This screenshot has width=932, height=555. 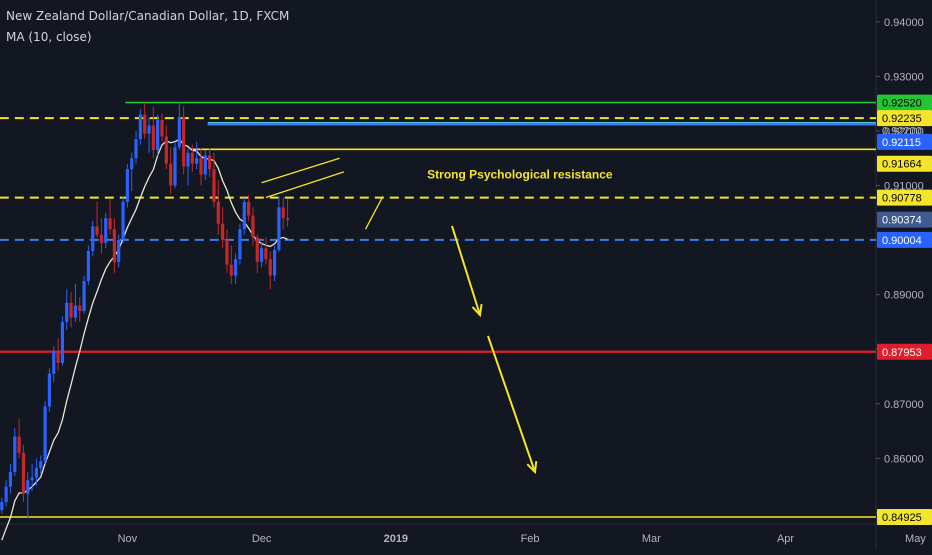 What do you see at coordinates (305, 185) in the screenshot?
I see `trendline-wedge` at bounding box center [305, 185].